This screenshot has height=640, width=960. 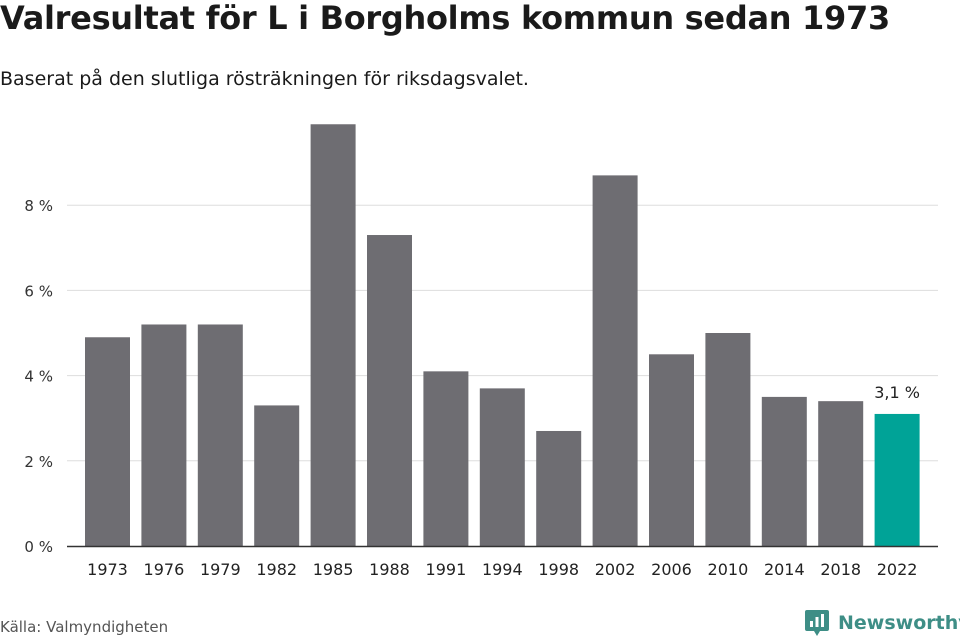 What do you see at coordinates (333, 569) in the screenshot?
I see `x-tick-label: 1985` at bounding box center [333, 569].